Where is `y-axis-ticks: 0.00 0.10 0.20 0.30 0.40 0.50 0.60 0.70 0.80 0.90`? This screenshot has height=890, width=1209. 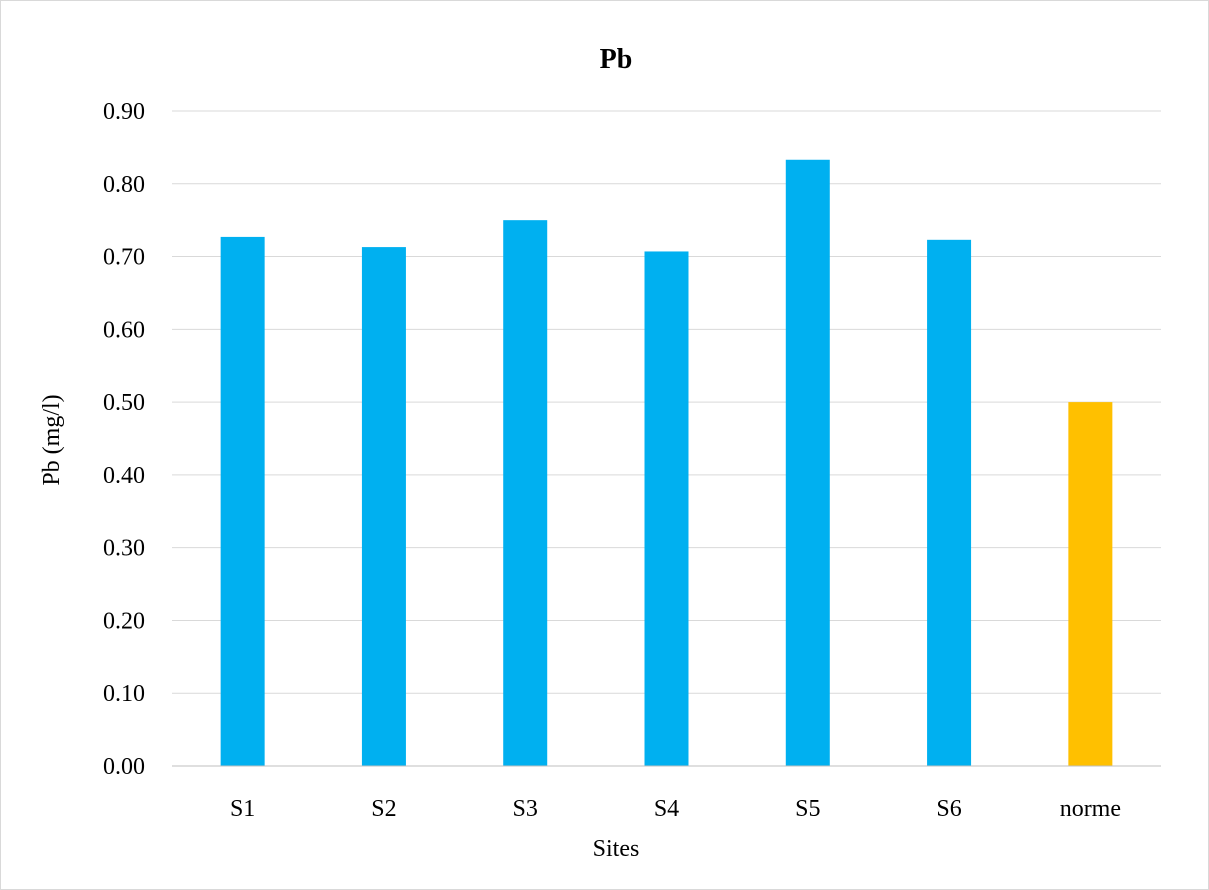 y-axis-ticks: 0.00 0.10 0.20 0.30 0.40 0.50 0.60 0.70 0.80 0.90 is located at coordinates (124, 439).